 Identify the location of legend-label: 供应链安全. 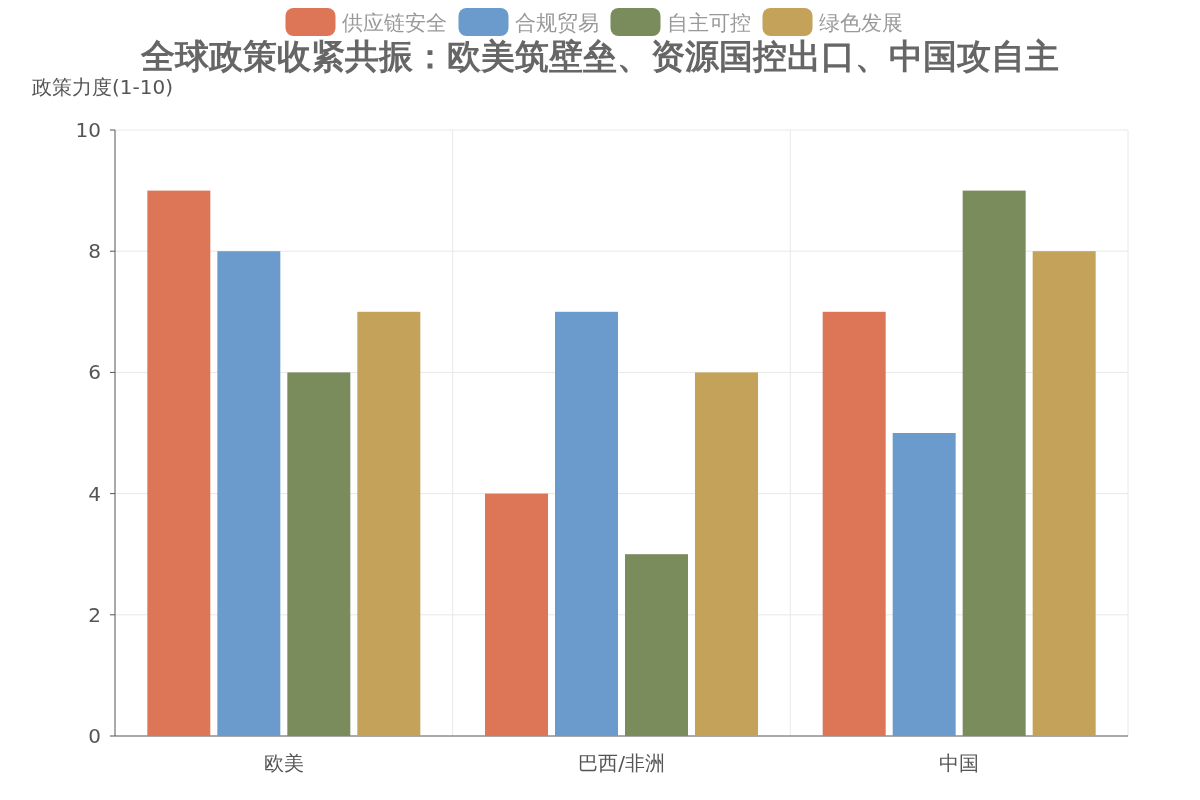
(394, 23).